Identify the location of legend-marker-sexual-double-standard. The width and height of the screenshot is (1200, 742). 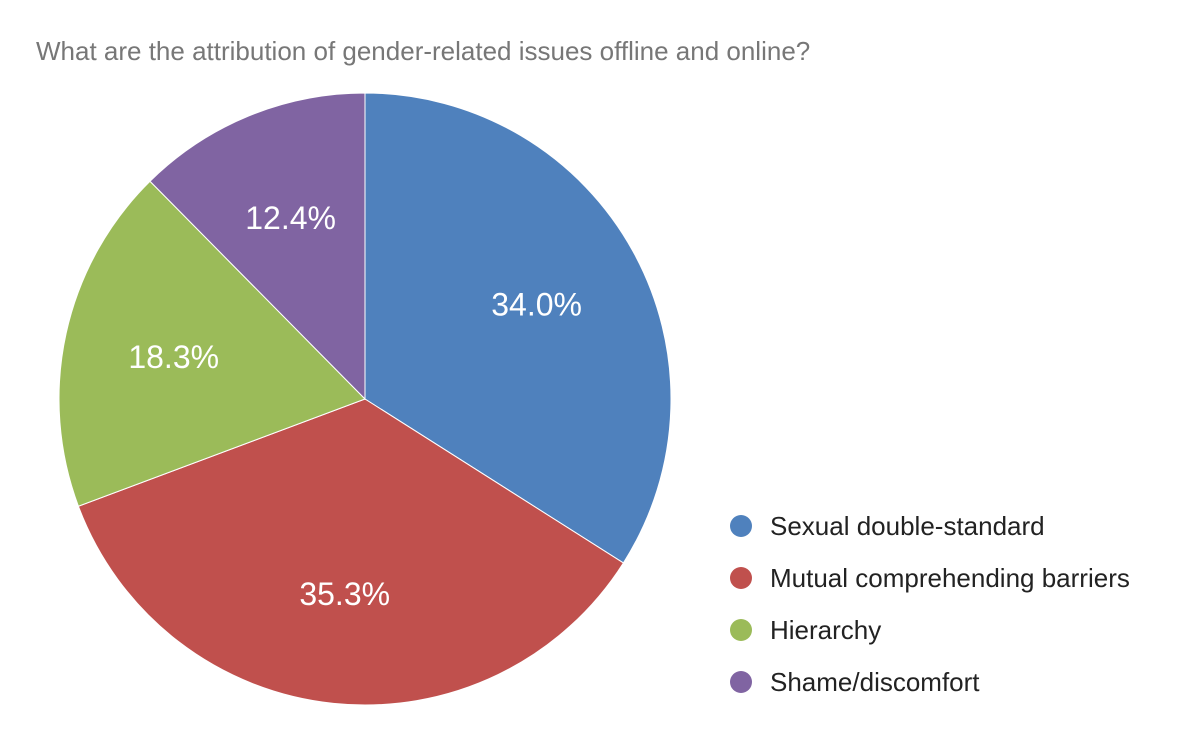
(741, 526).